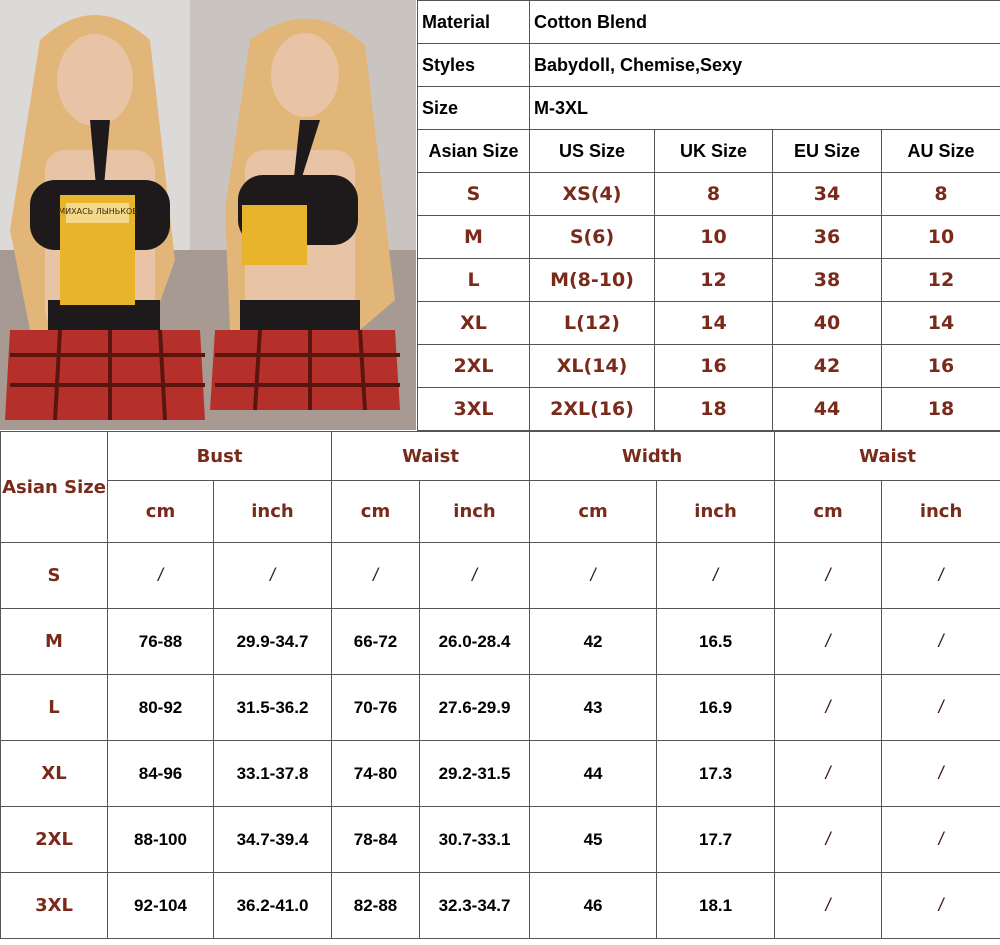  Describe the element at coordinates (592, 366) in the screenshot. I see `converted-size-cell: XL(14)` at that location.